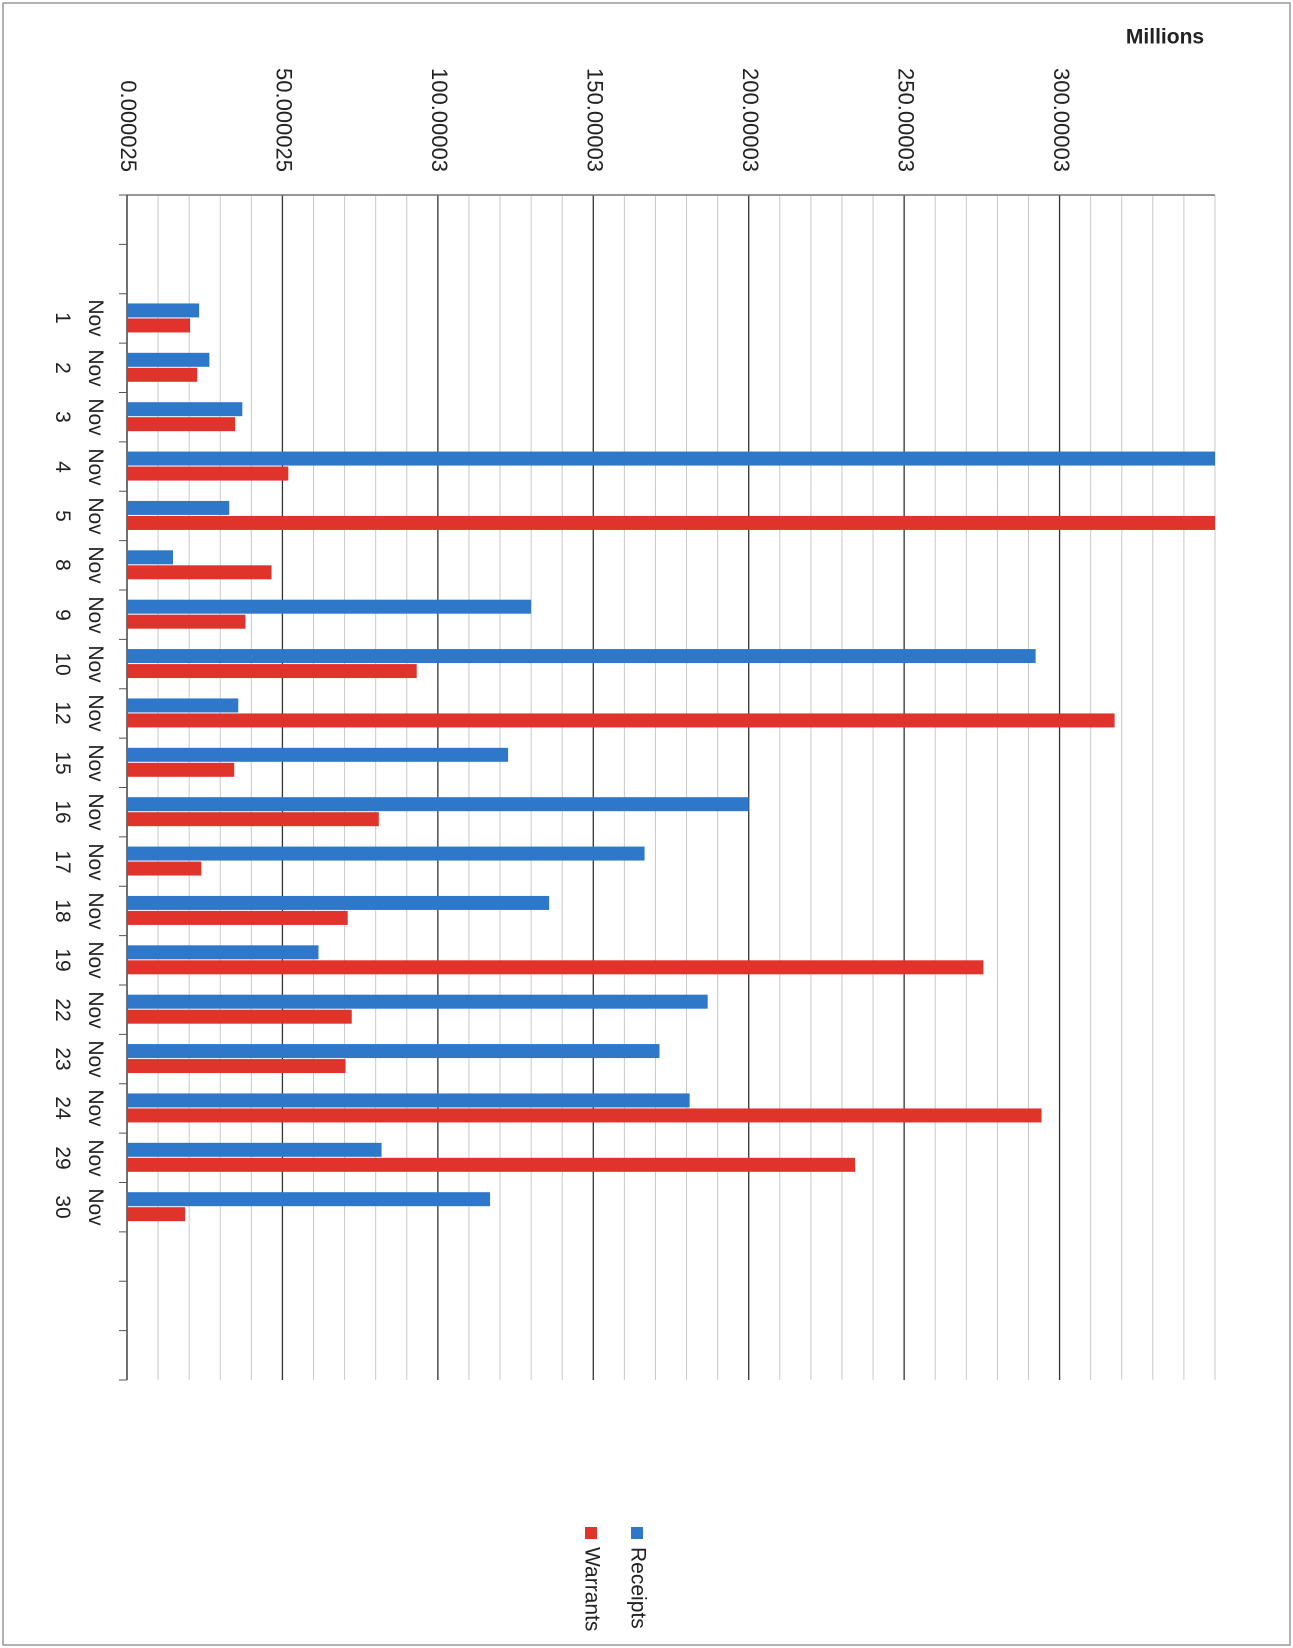 This screenshot has width=1293, height=1648. Describe the element at coordinates (79, 713) in the screenshot. I see `y-tick-label: Nov 12` at that location.